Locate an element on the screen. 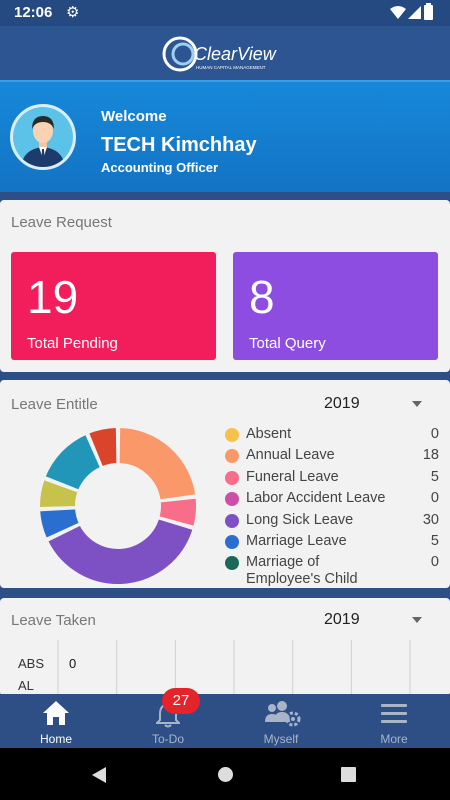 The height and width of the screenshot is (800, 450). legend-item: Labor Accident Leave 0 is located at coordinates (335, 498).